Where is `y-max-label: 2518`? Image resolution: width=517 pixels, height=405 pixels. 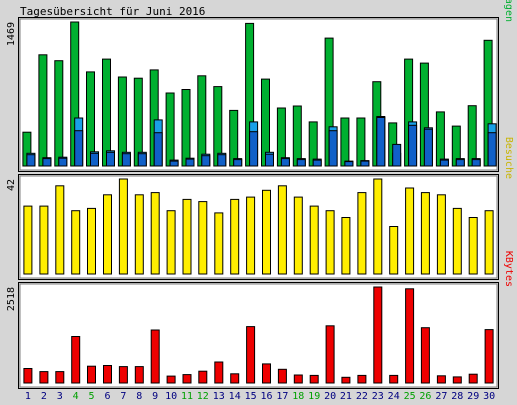
y-max-label: 2518 is located at coordinates (11, 299).